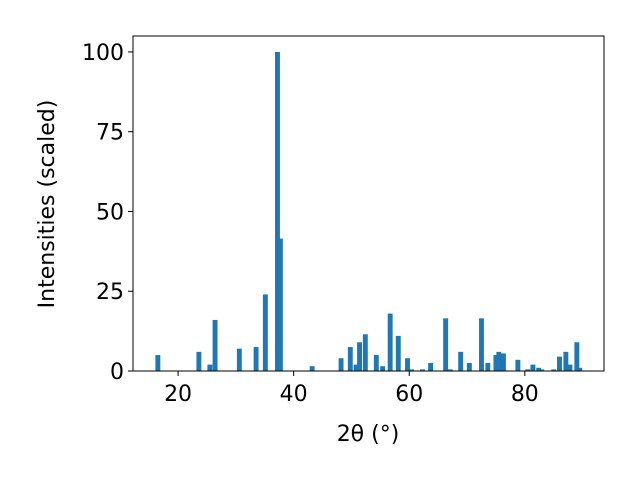  What do you see at coordinates (110, 133) in the screenshot?
I see `y-tick-label: 75` at bounding box center [110, 133].